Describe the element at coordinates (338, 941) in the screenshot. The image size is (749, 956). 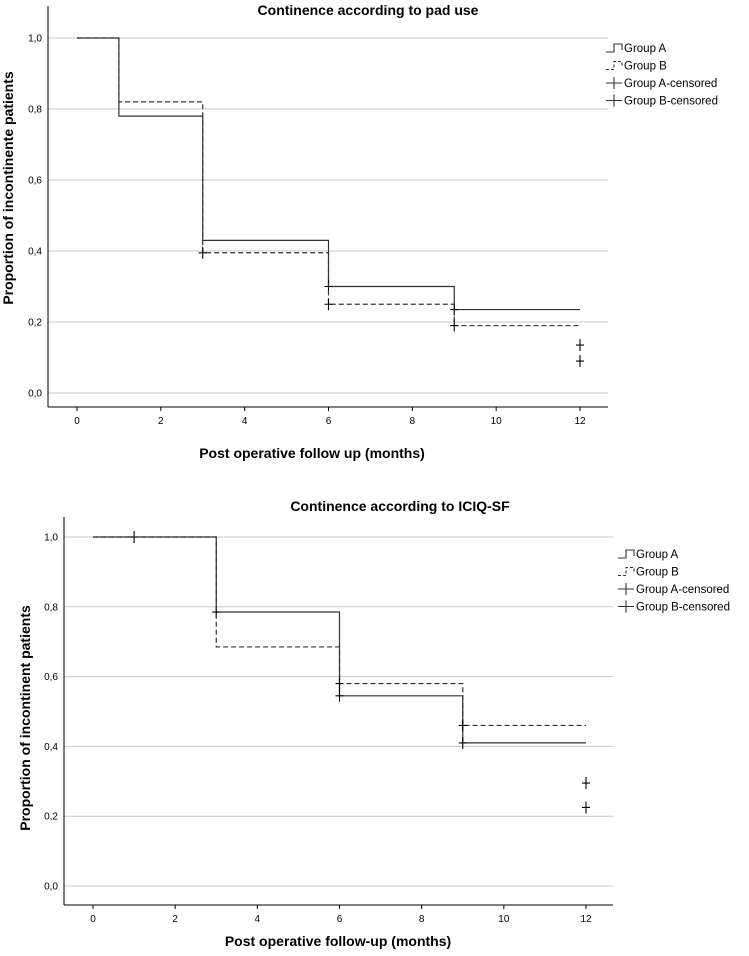
I see `x-axis-label: Post operative follow-up (months)` at that location.